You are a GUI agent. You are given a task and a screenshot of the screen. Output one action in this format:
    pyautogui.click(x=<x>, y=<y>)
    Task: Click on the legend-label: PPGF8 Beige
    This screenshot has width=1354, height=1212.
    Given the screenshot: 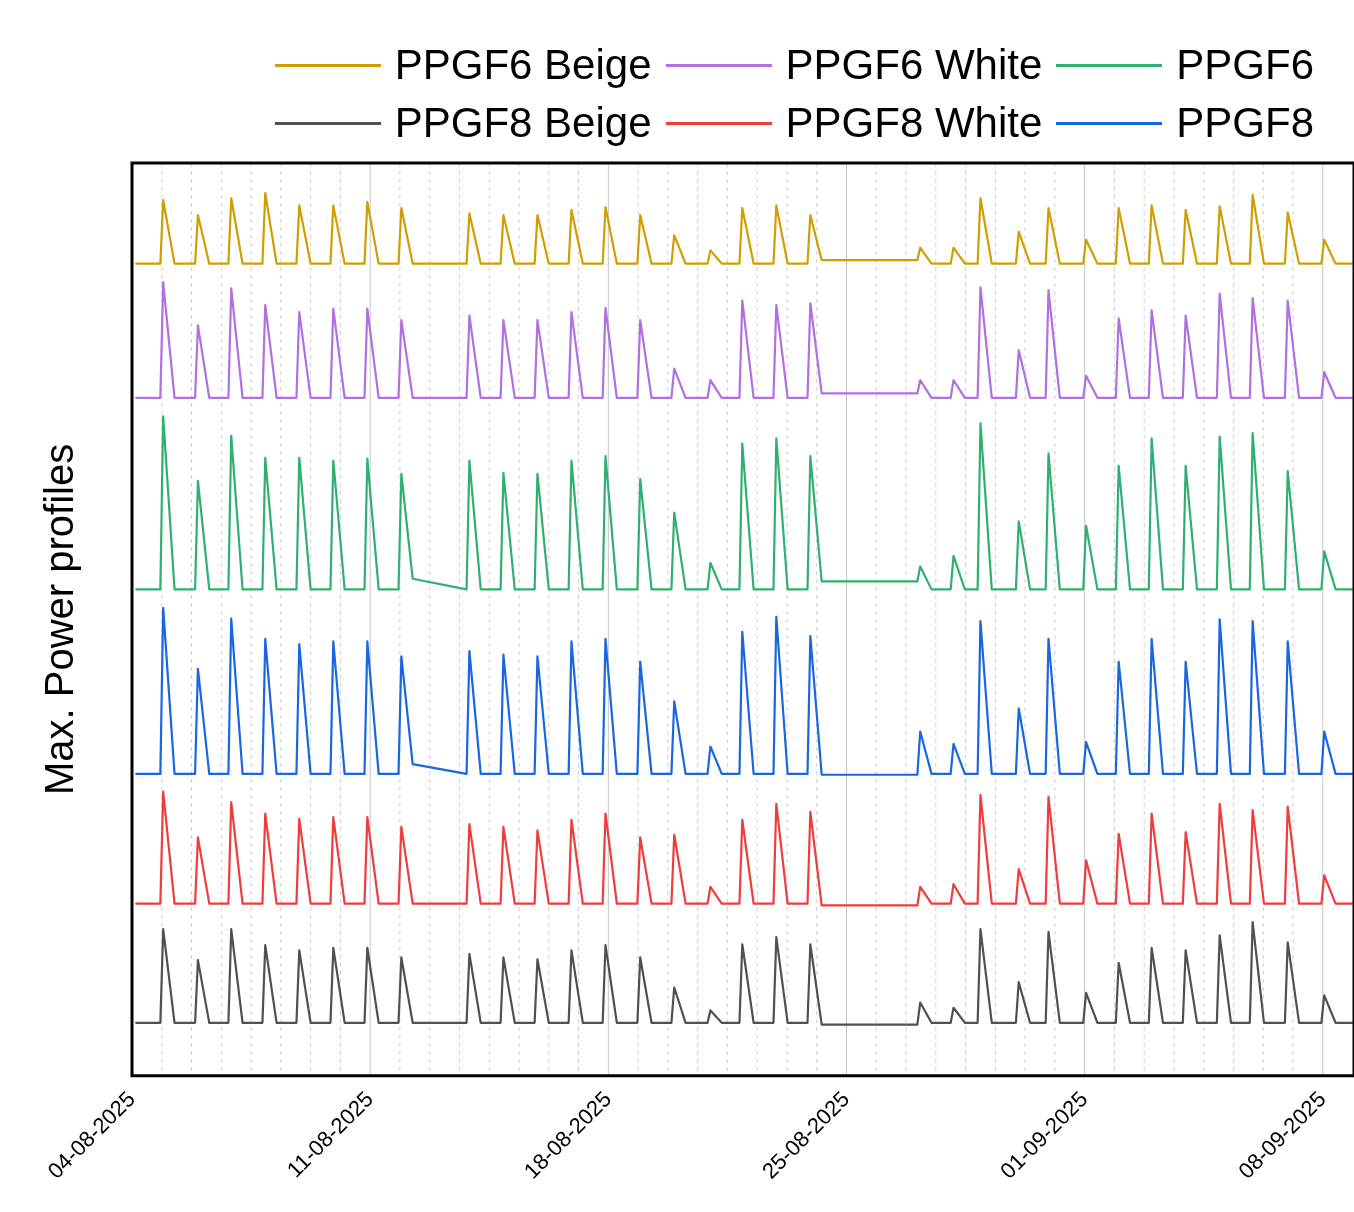 What is the action you would take?
    pyautogui.click(x=523, y=123)
    